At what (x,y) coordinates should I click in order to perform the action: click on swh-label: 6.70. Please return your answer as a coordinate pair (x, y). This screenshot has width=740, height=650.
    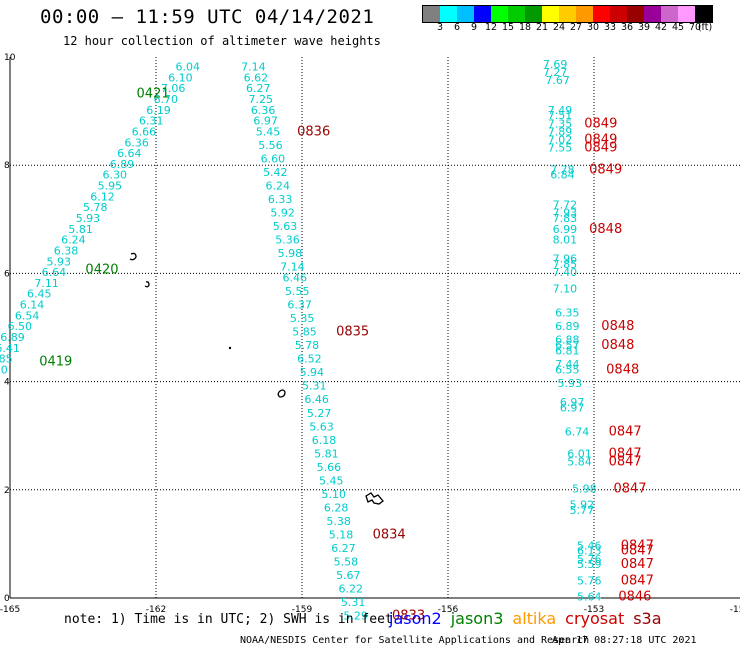
    Looking at the image, I should click on (166, 99).